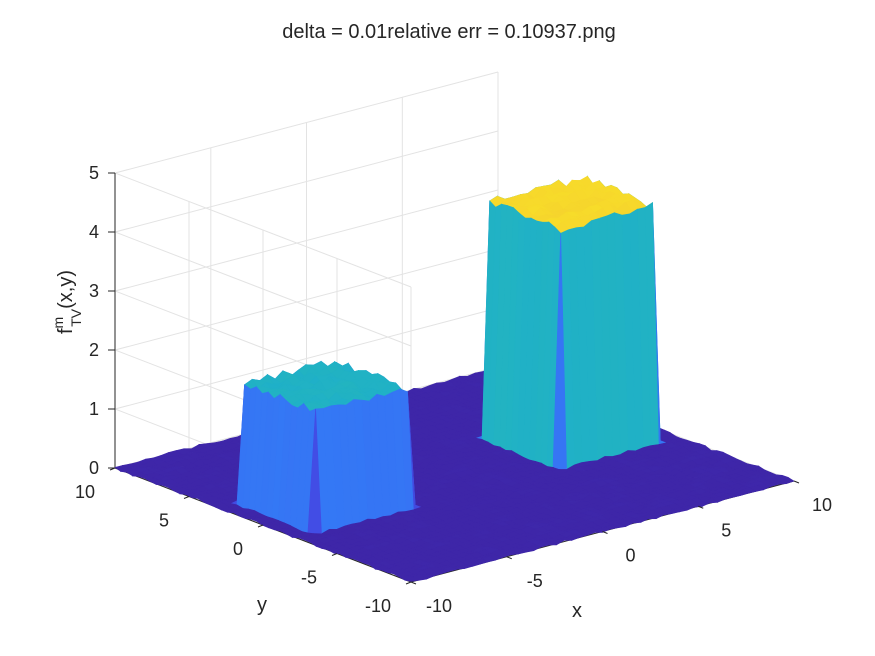  What do you see at coordinates (94, 173) in the screenshot?
I see `z-tick-label: 5` at bounding box center [94, 173].